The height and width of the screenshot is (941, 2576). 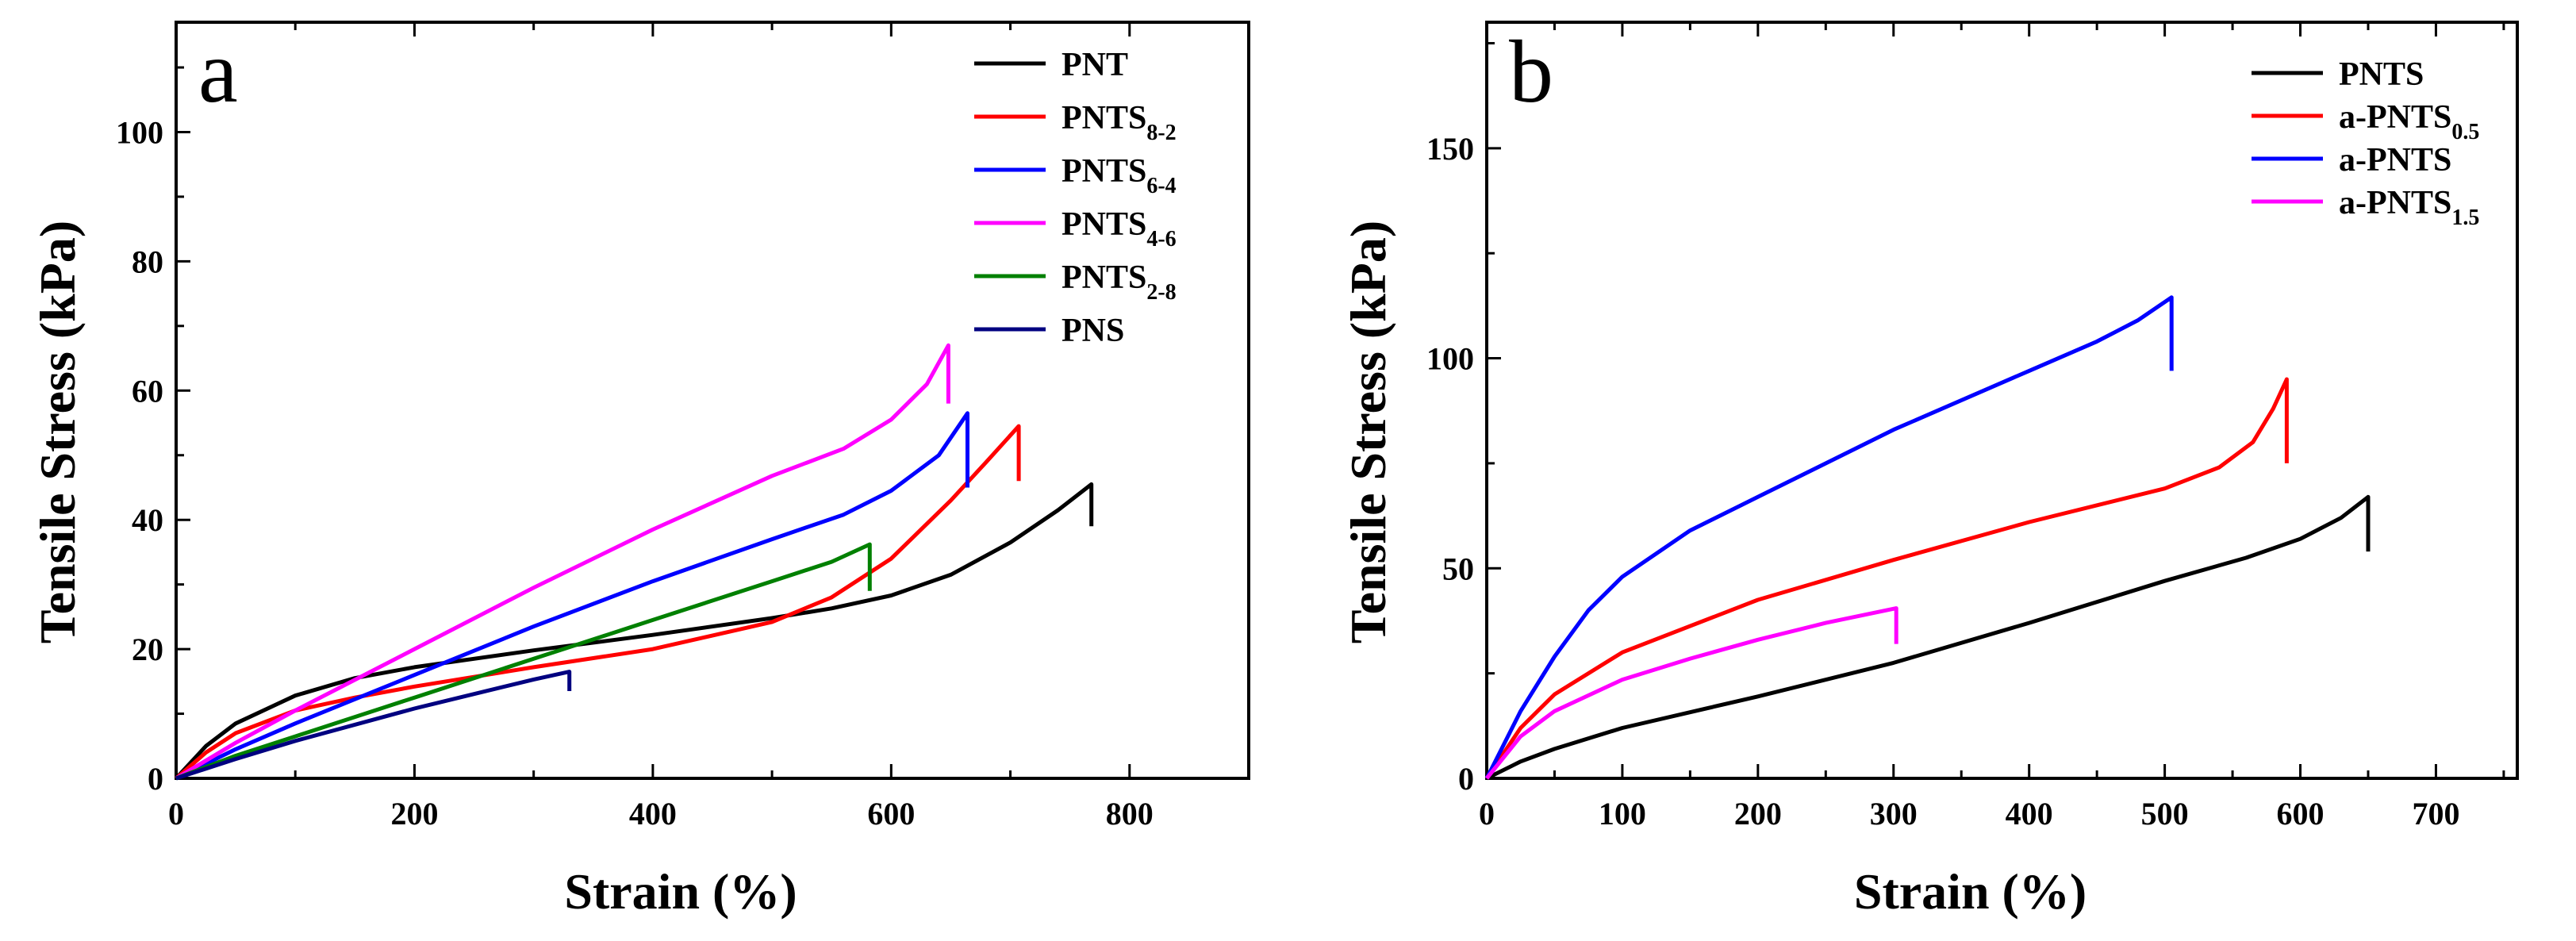 What do you see at coordinates (176, 814) in the screenshot?
I see `panel-a-x-tick-label: 0` at bounding box center [176, 814].